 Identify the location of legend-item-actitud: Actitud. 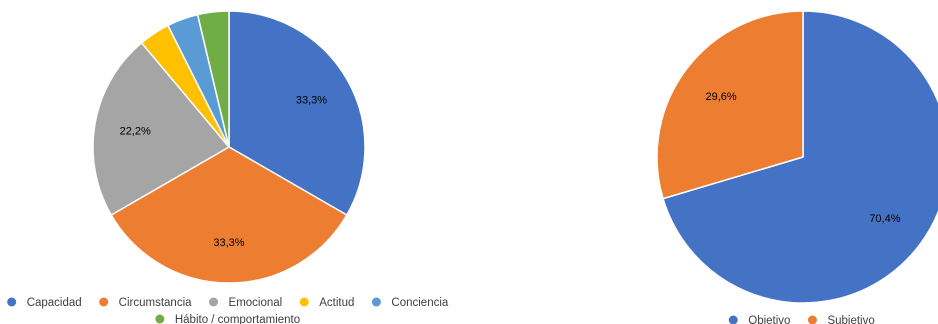
(326, 303).